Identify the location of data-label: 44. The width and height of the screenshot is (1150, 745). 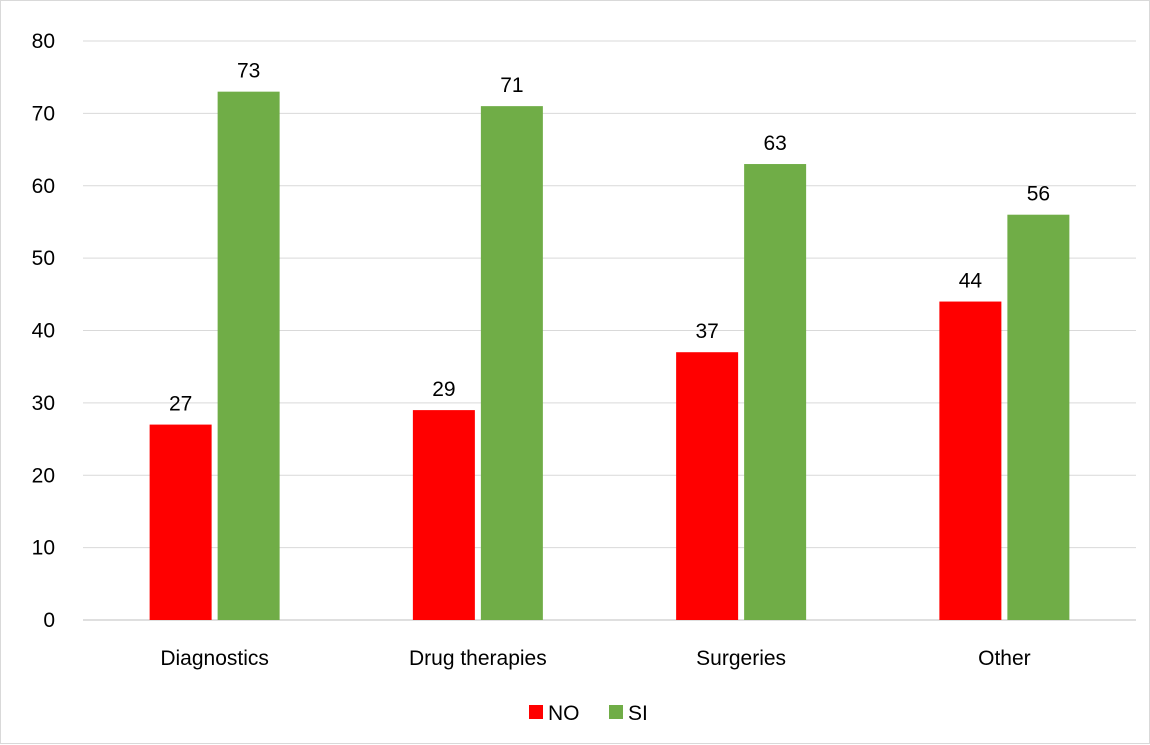
(971, 281).